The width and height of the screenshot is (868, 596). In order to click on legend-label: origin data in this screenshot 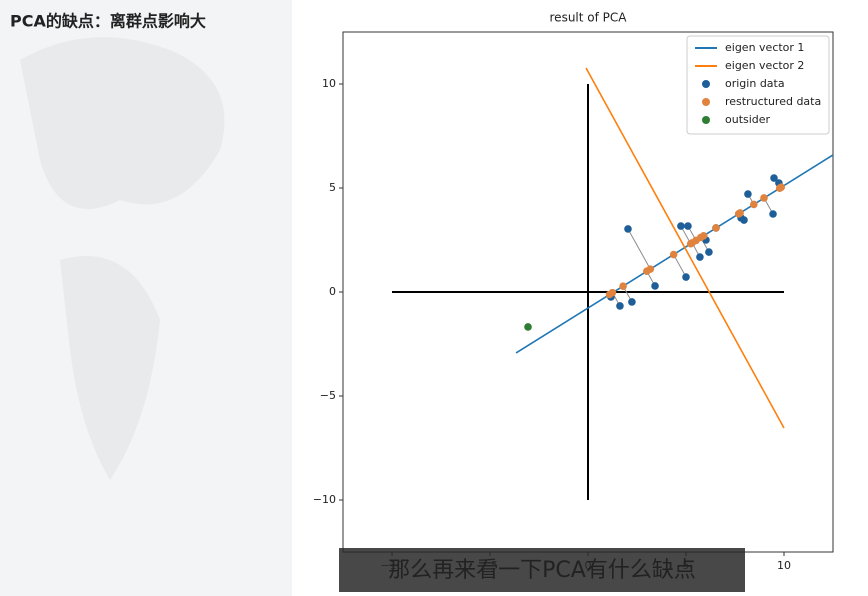, I will do `click(755, 83)`.